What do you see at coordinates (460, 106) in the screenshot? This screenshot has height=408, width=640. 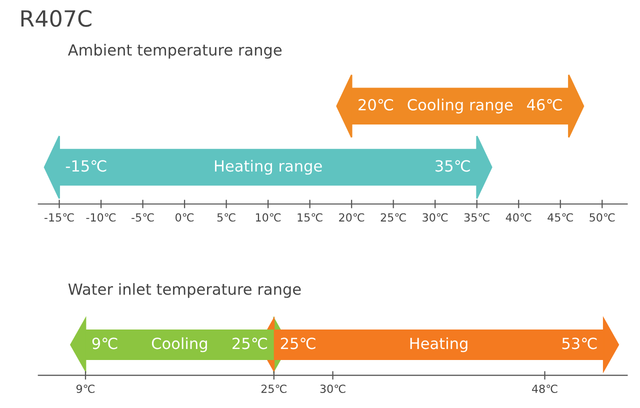 I see `y-tick-label: Cooling range` at bounding box center [460, 106].